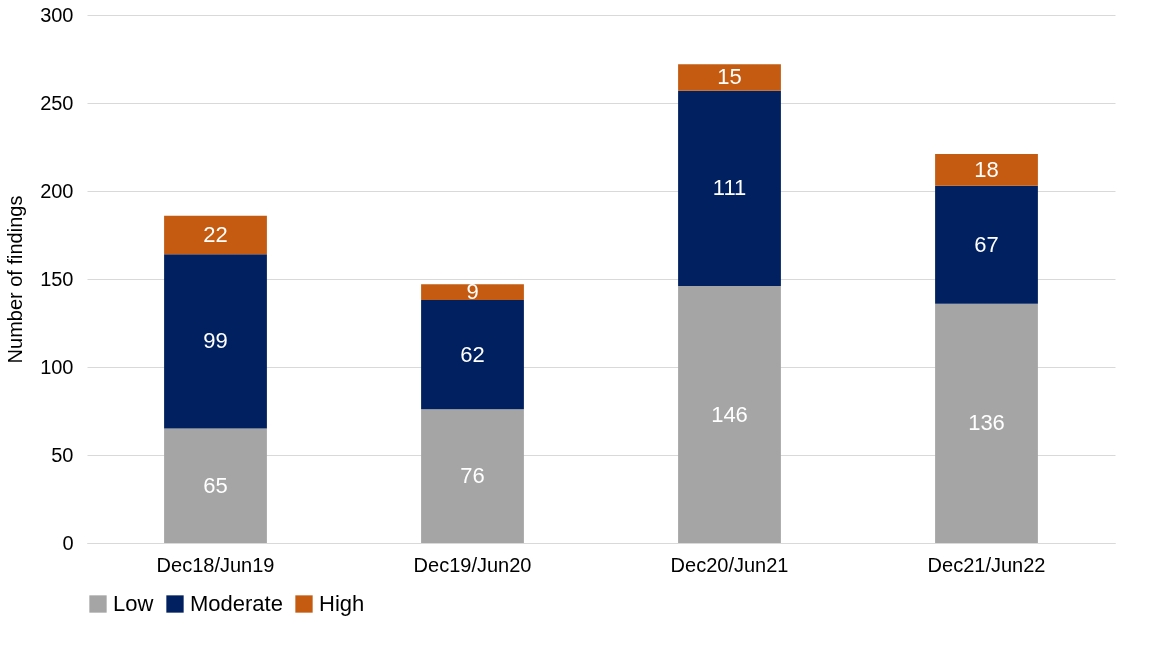 The image size is (1151, 646). What do you see at coordinates (729, 564) in the screenshot?
I see `x-tick-label: Dec20/Jun21` at bounding box center [729, 564].